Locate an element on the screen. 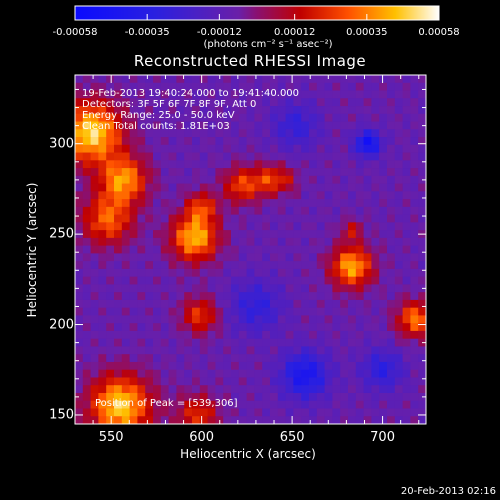 This screenshot has width=500, height=500. y-tick-label: 250 is located at coordinates (61, 234).